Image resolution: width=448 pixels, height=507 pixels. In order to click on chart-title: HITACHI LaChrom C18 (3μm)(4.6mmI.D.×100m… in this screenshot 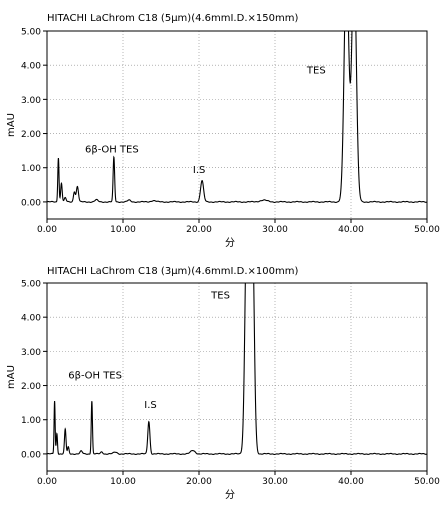, I will do `click(172, 271)`.